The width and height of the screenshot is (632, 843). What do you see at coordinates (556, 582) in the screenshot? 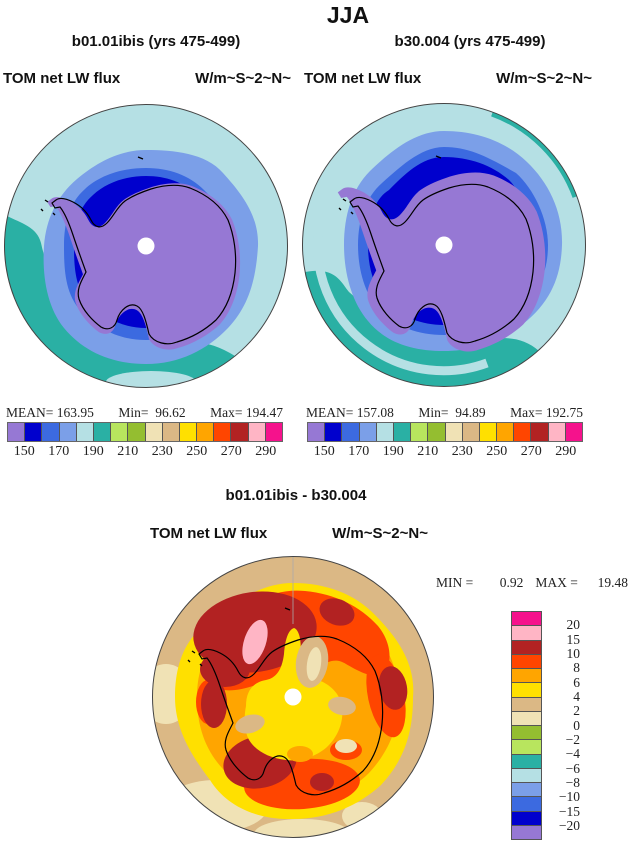
I see `diff-max-label: MAX =` at bounding box center [556, 582].